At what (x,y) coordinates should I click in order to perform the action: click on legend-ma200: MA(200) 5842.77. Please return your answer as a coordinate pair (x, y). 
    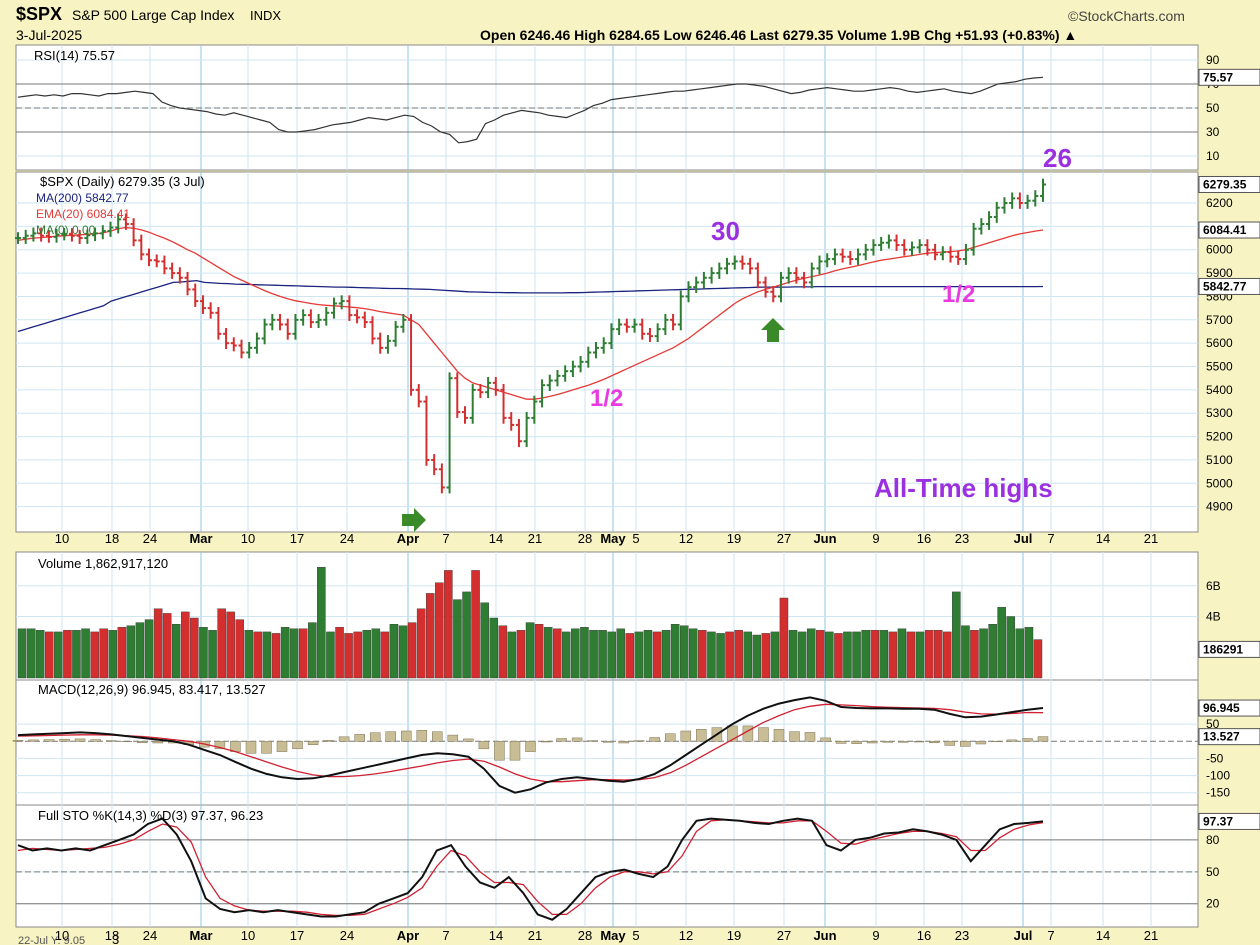
    Looking at the image, I should click on (82, 198).